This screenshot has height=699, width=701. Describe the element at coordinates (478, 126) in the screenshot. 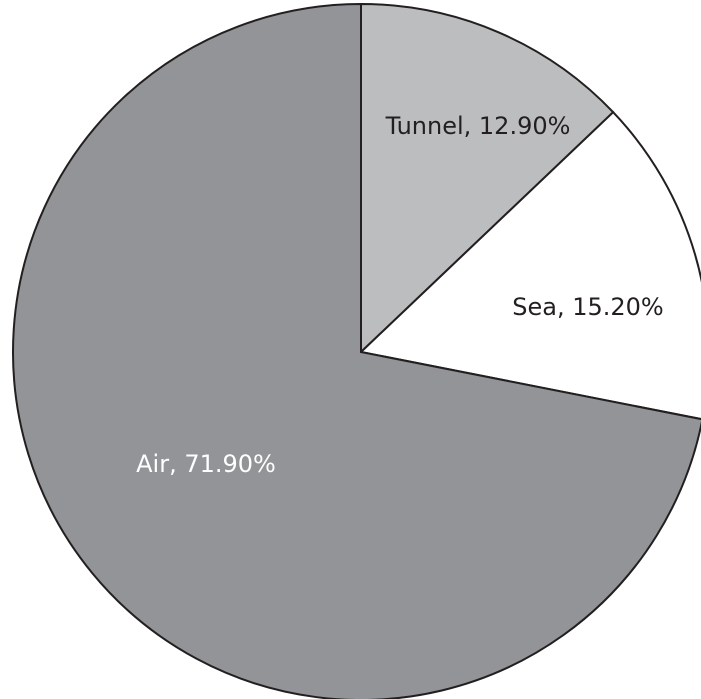

I see `slice-label-tunnel: Tunnel, 12.90%` at that location.